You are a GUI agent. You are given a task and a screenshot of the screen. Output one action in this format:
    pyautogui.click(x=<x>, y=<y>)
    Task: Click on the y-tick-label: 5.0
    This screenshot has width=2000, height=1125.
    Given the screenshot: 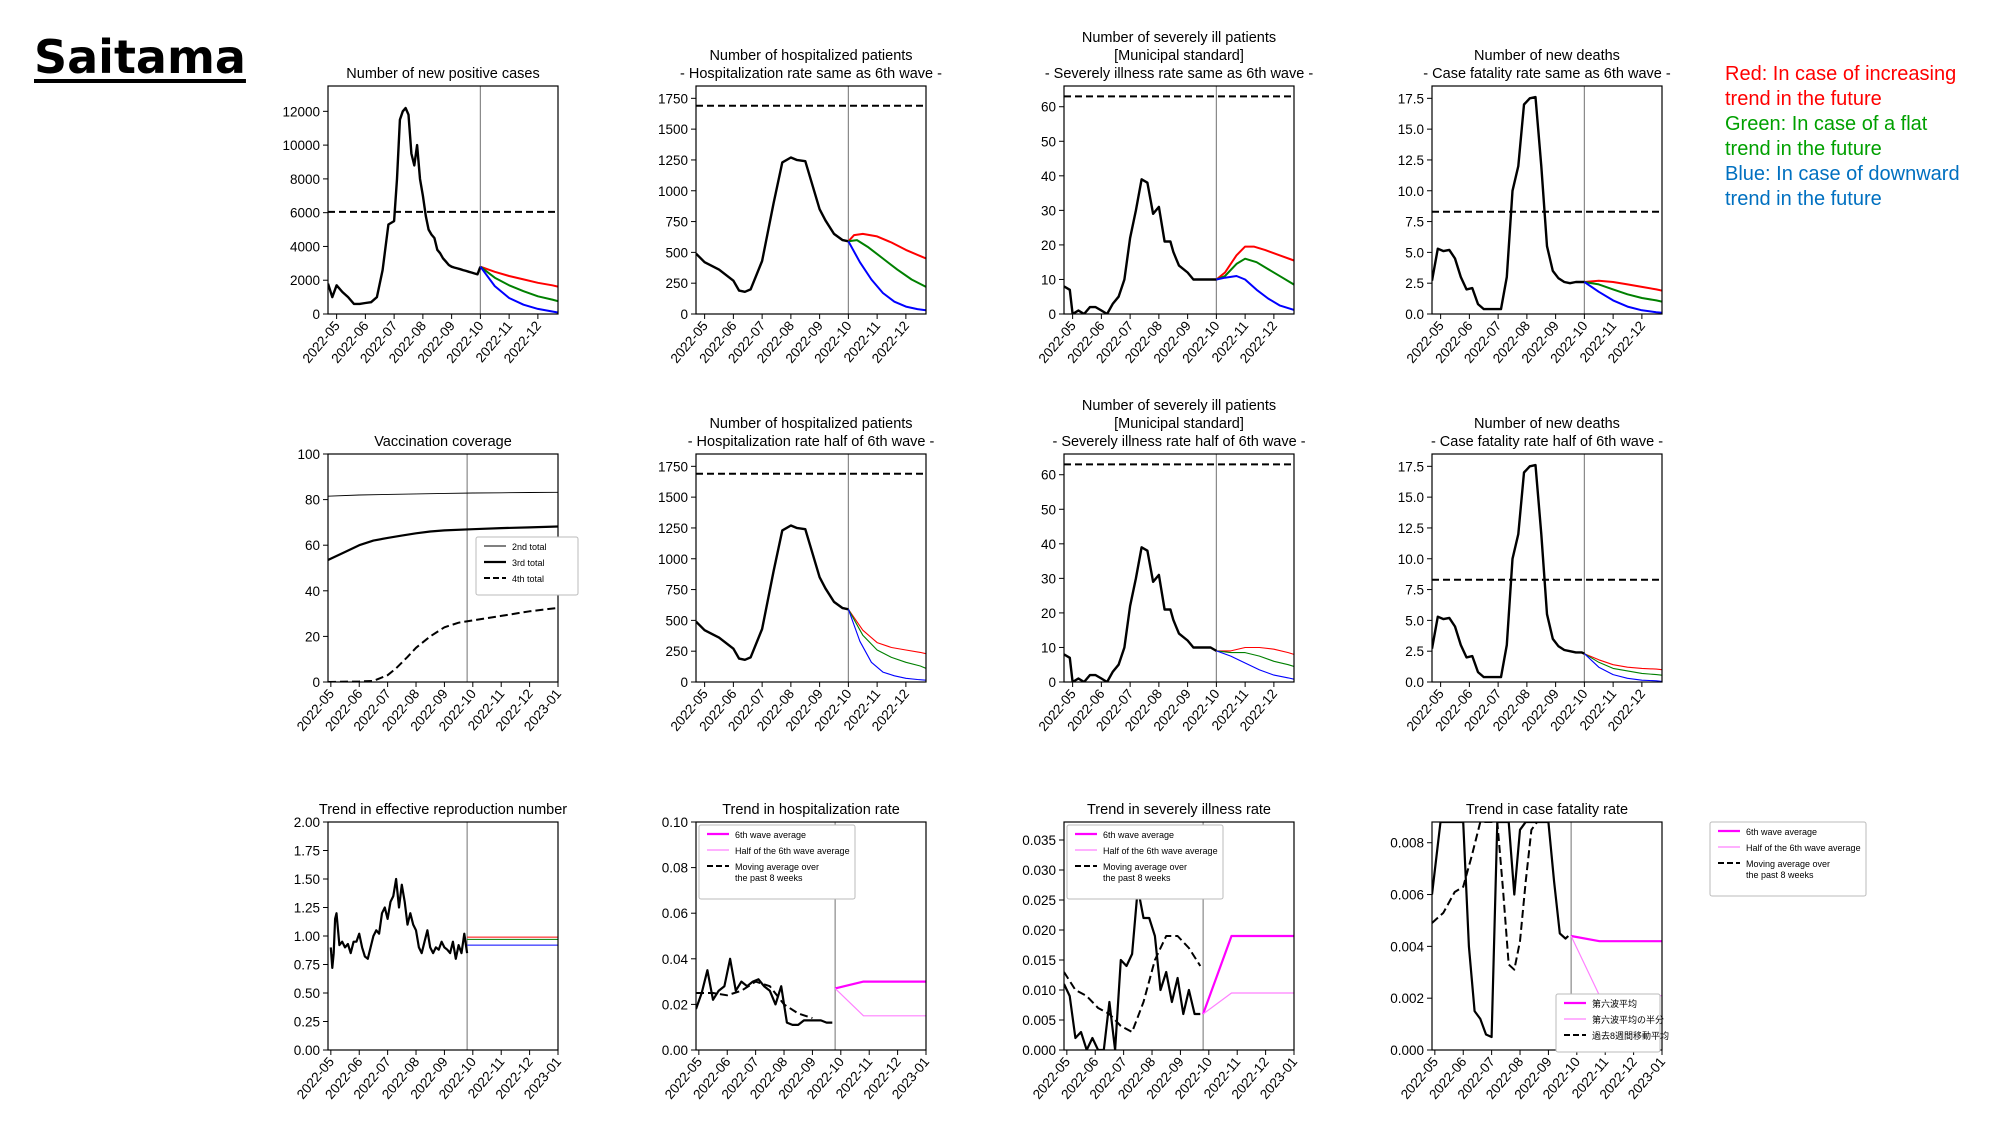 What is the action you would take?
    pyautogui.click(x=1414, y=620)
    